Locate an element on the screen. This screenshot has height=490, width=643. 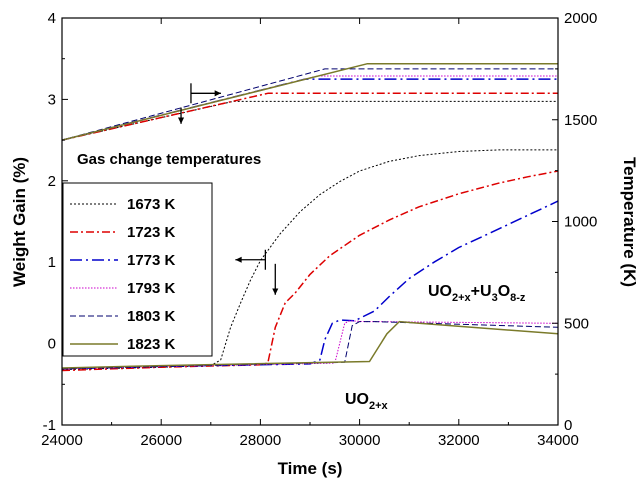
right-axis-arrow-head is located at coordinates (217, 93).